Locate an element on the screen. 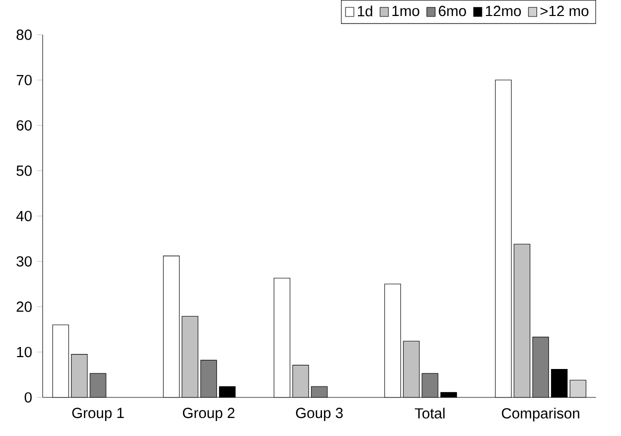 This screenshot has width=621, height=436. y-tick-label: 60 is located at coordinates (24, 125).